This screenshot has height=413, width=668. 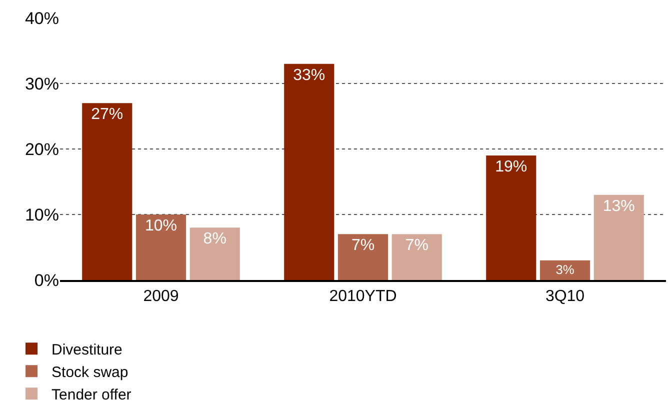 What do you see at coordinates (511, 167) in the screenshot?
I see `data-label: 19%` at bounding box center [511, 167].